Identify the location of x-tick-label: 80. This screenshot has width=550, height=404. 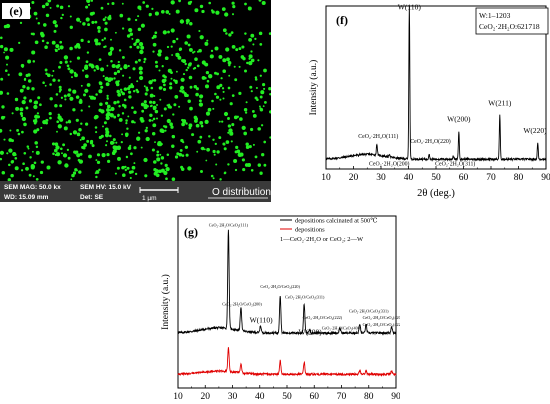
(369, 397).